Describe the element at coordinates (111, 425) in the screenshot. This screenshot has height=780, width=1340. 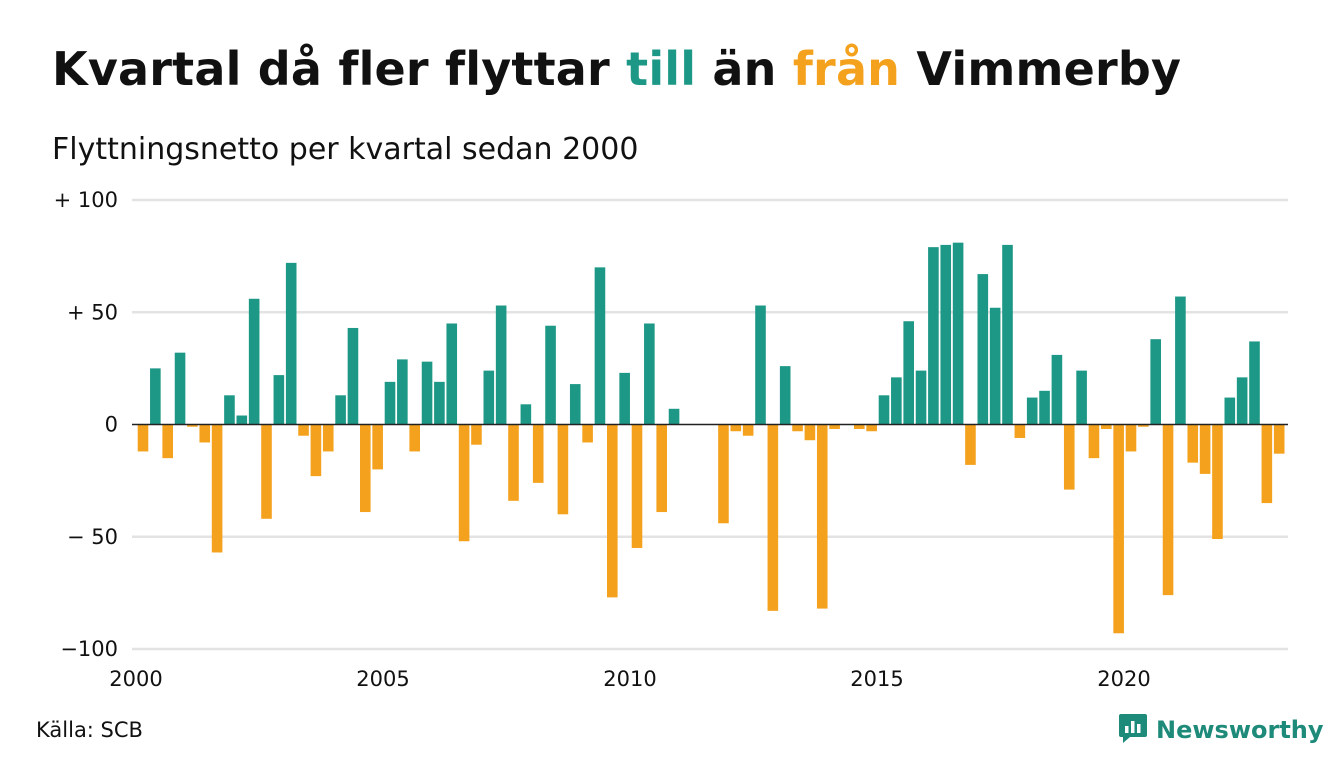
I see `y-tick-label: 0` at that location.